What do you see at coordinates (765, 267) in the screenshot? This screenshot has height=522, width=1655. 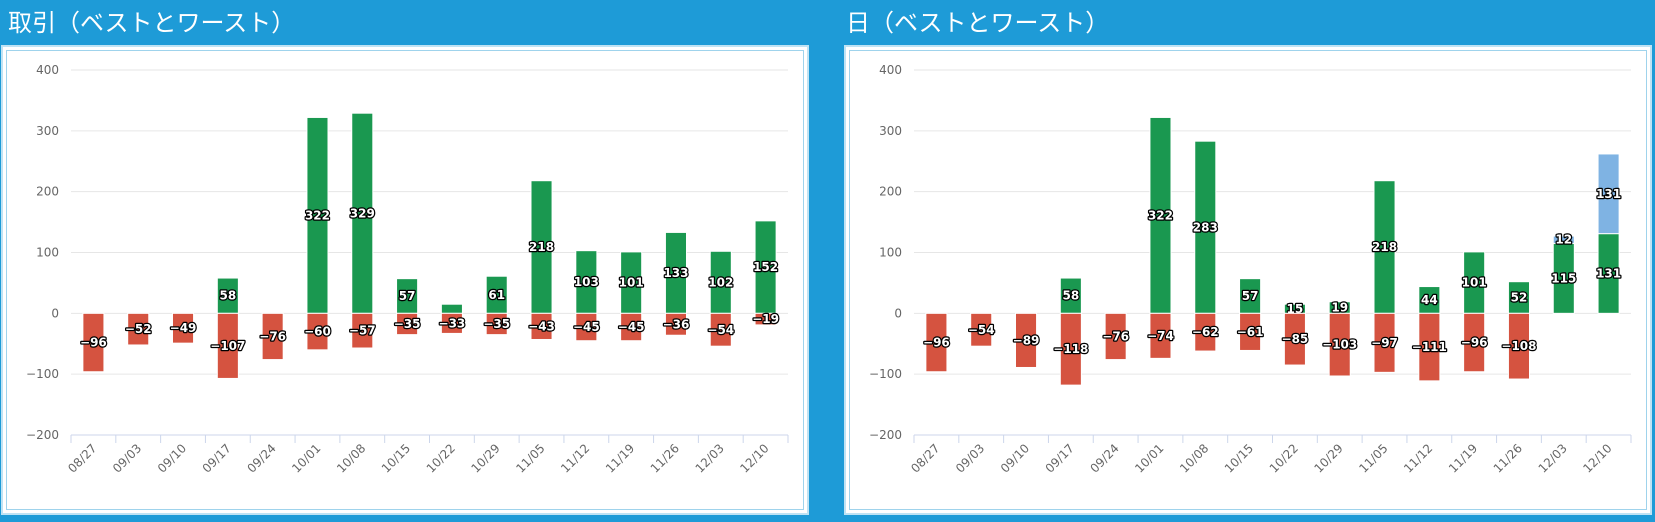 I see `data-label: 152` at bounding box center [765, 267].